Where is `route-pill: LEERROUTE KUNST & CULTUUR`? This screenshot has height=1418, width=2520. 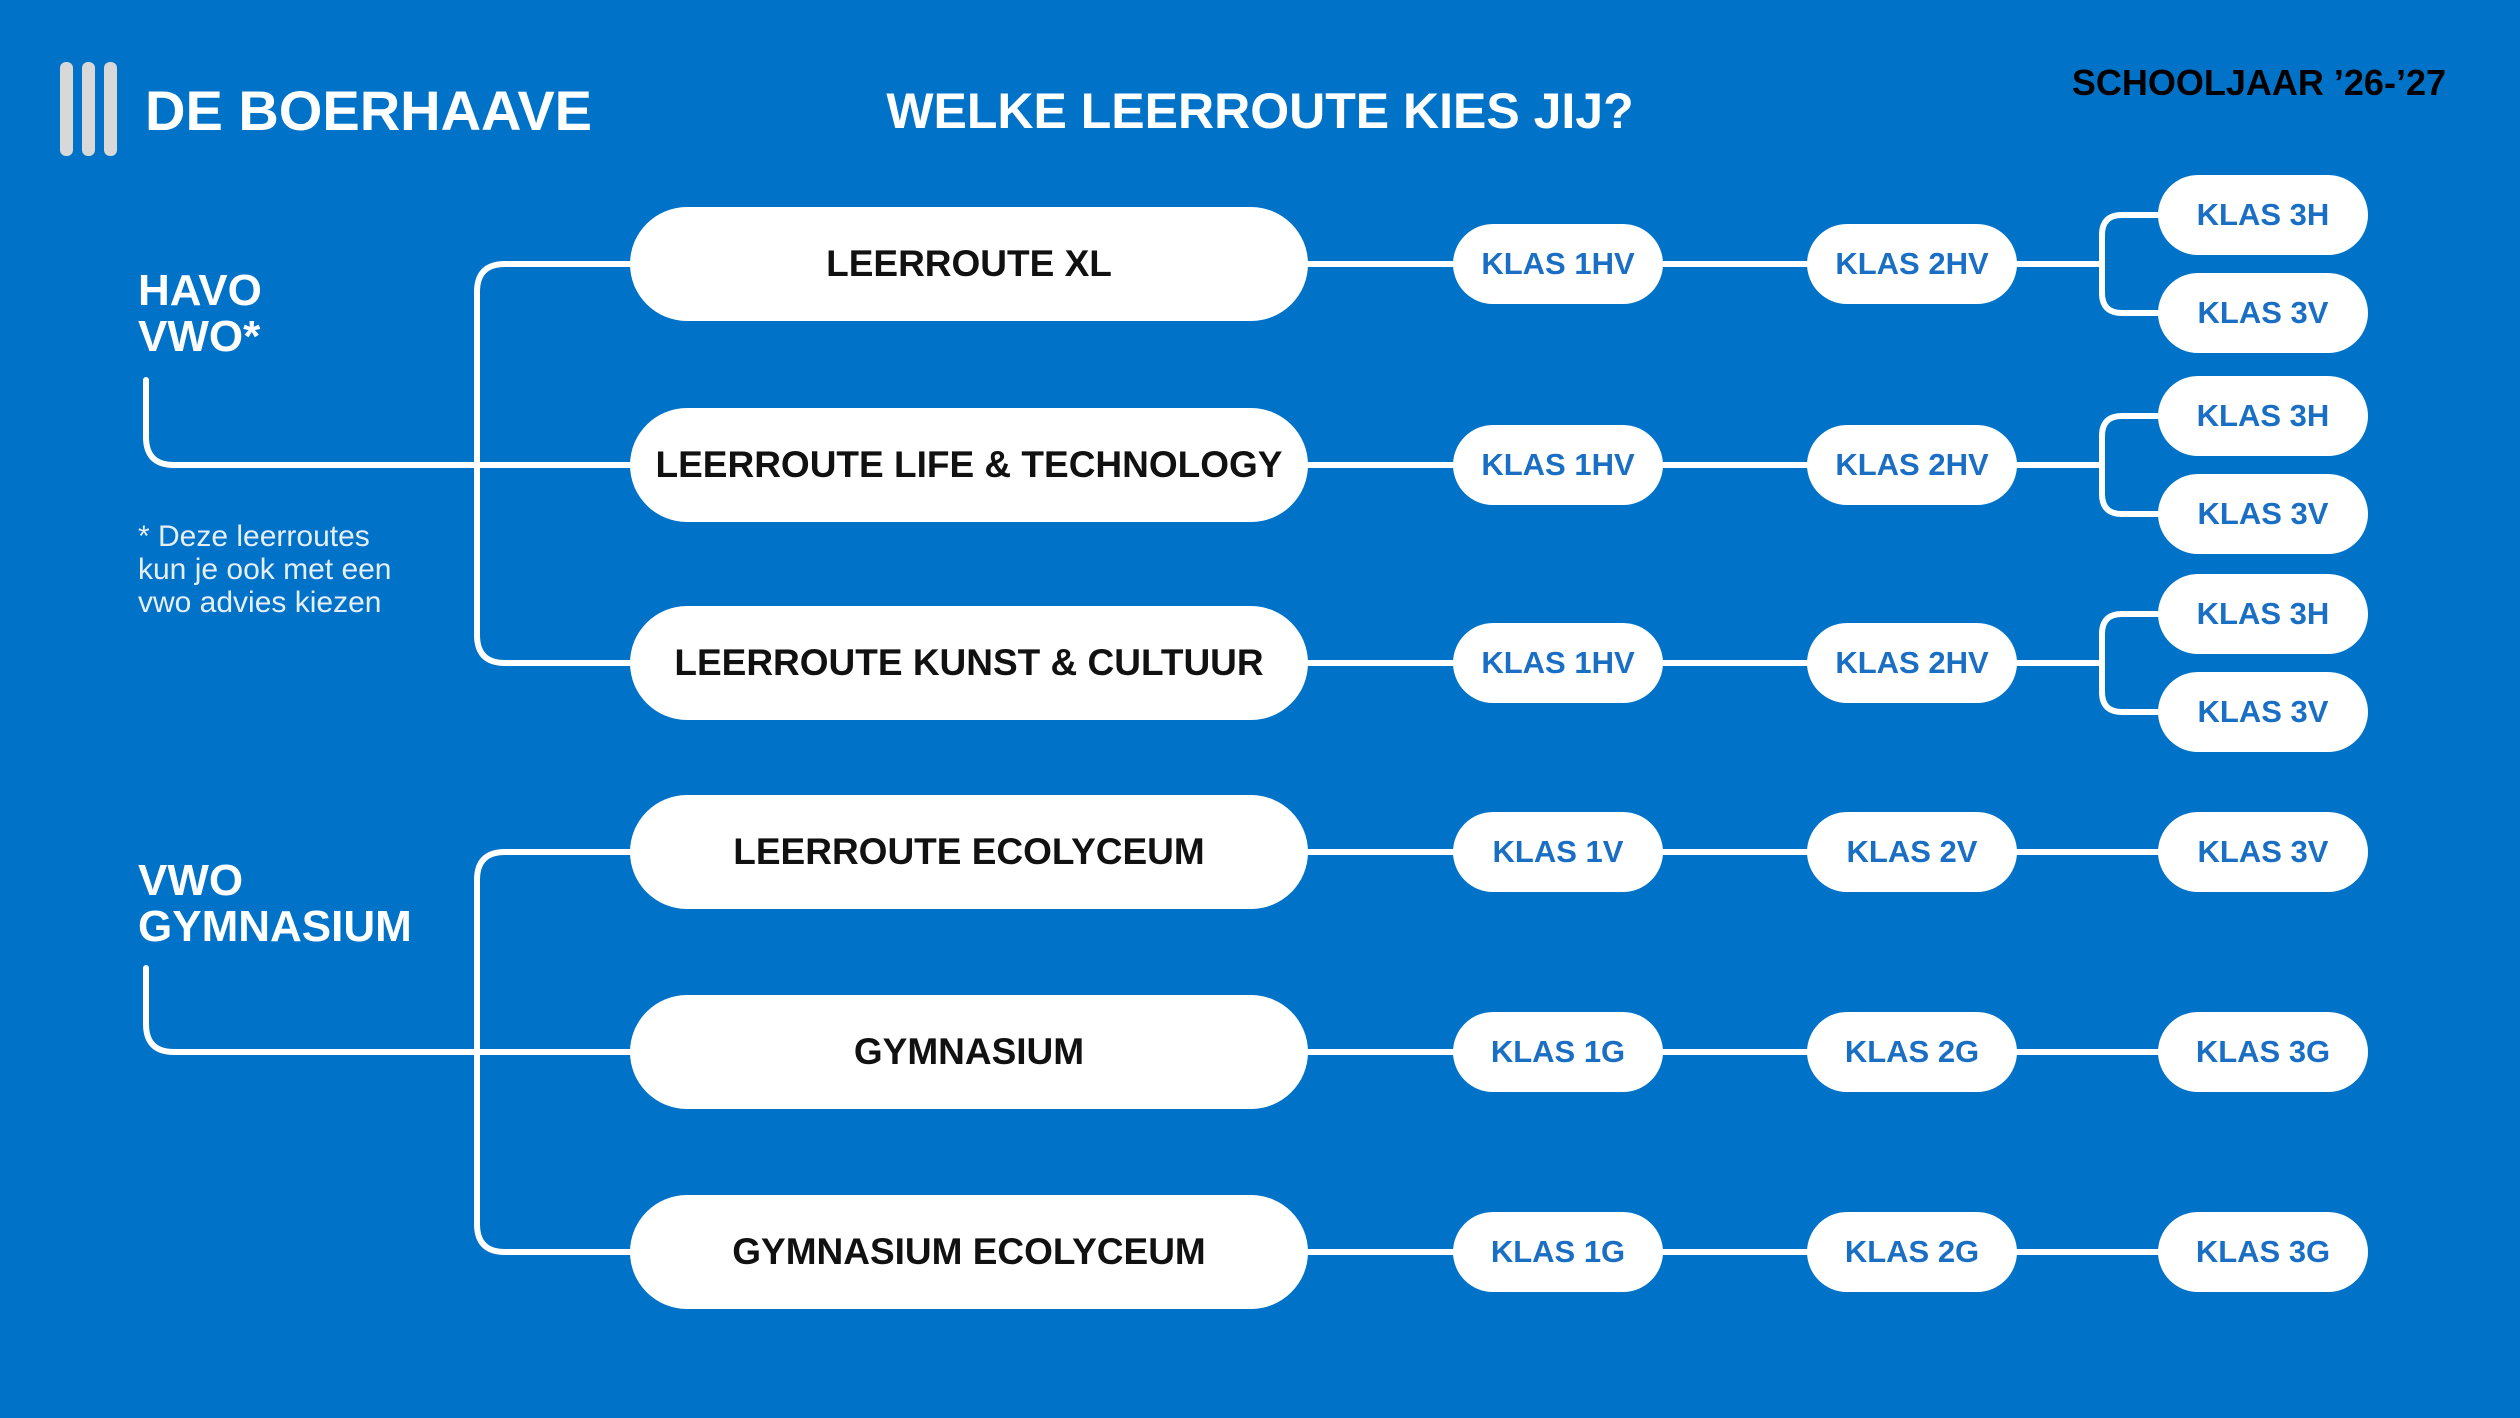 route-pill: LEERROUTE KUNST & CULTUUR is located at coordinates (969, 663).